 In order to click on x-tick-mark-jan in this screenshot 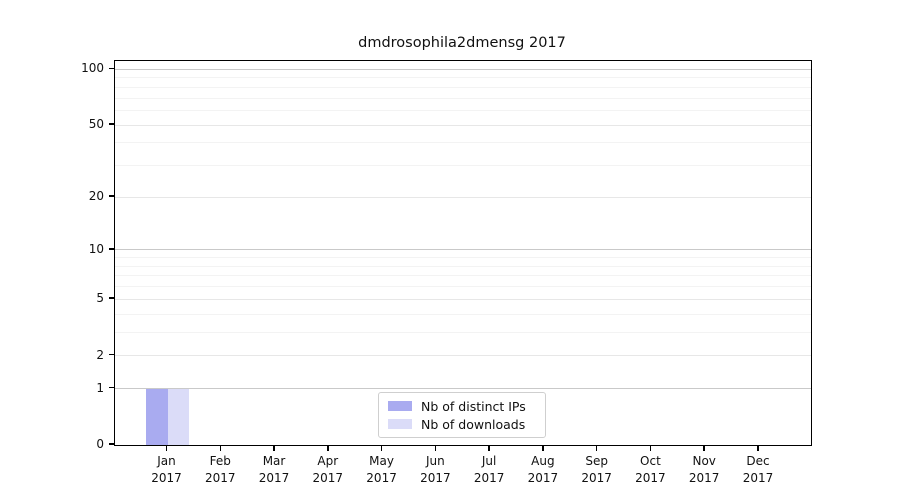, I will do `click(166, 448)`.